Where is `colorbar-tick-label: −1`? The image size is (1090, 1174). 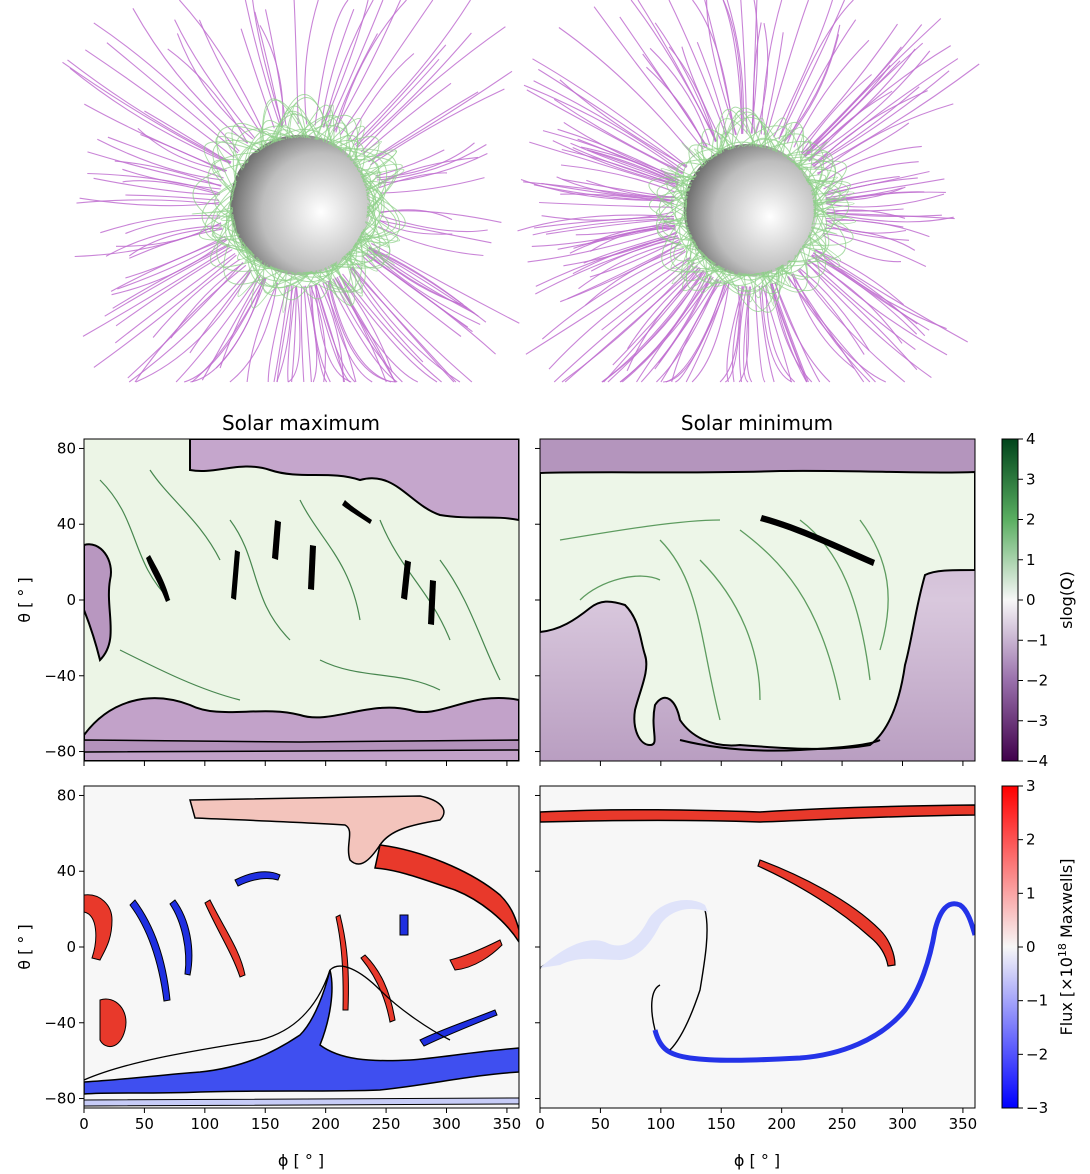
colorbar-tick-label: −1 is located at coordinates (1037, 640).